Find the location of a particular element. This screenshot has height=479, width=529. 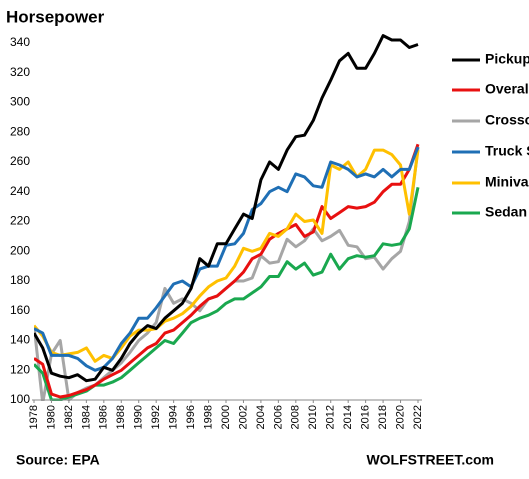

x-tick-label: 1990 is located at coordinates (139, 417).